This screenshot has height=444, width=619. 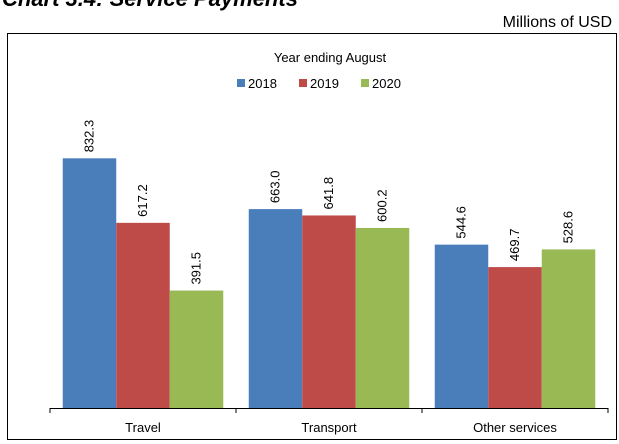 What do you see at coordinates (142, 200) in the screenshot?
I see `value-label: 617.2` at bounding box center [142, 200].